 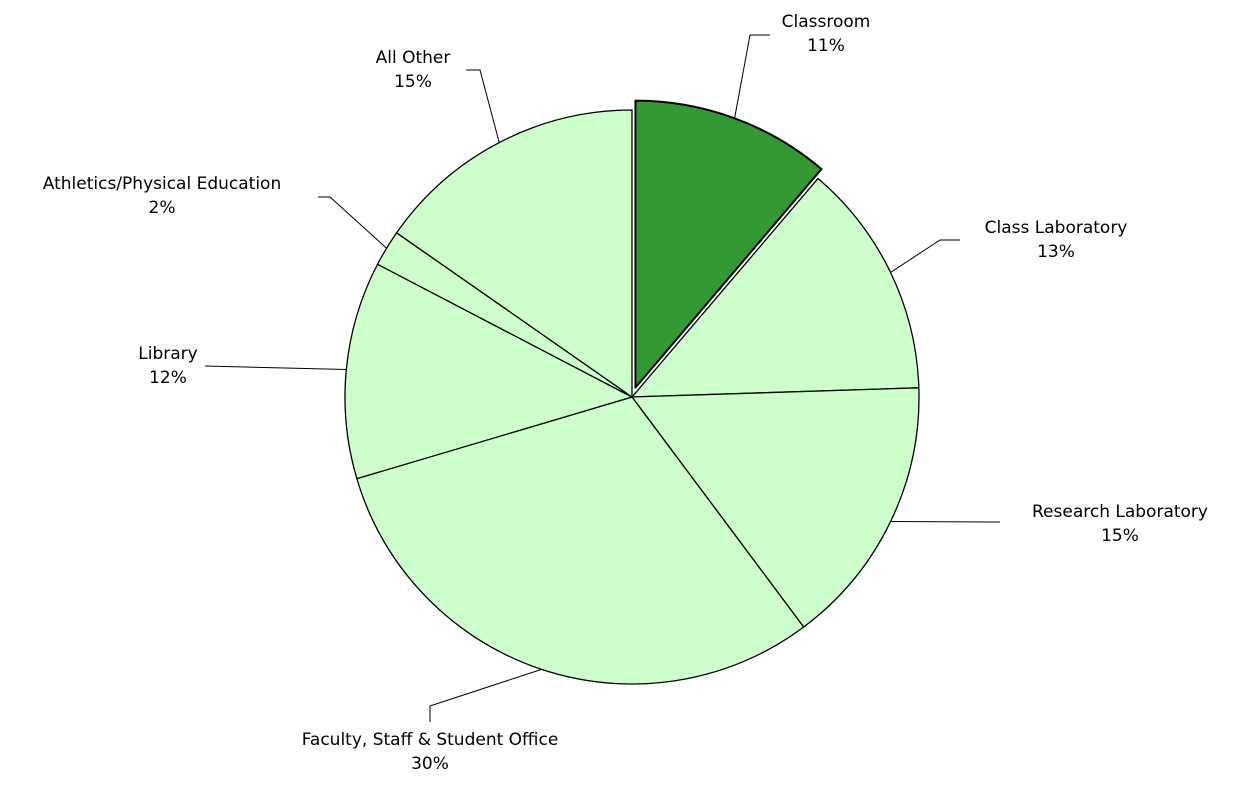 What do you see at coordinates (413, 70) in the screenshot?
I see `slice-label: All Other 15%` at bounding box center [413, 70].